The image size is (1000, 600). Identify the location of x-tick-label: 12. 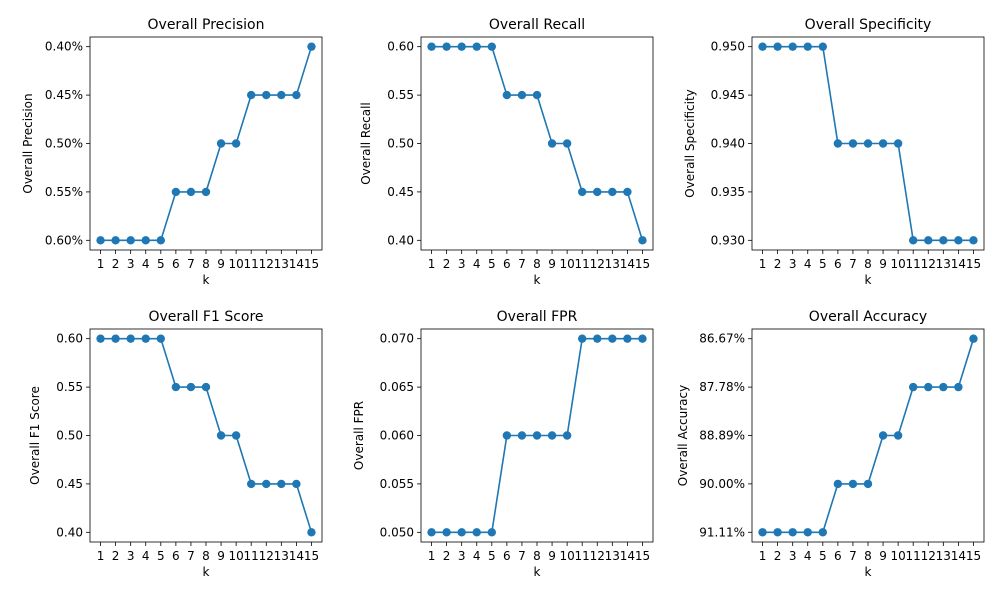
(597, 264).